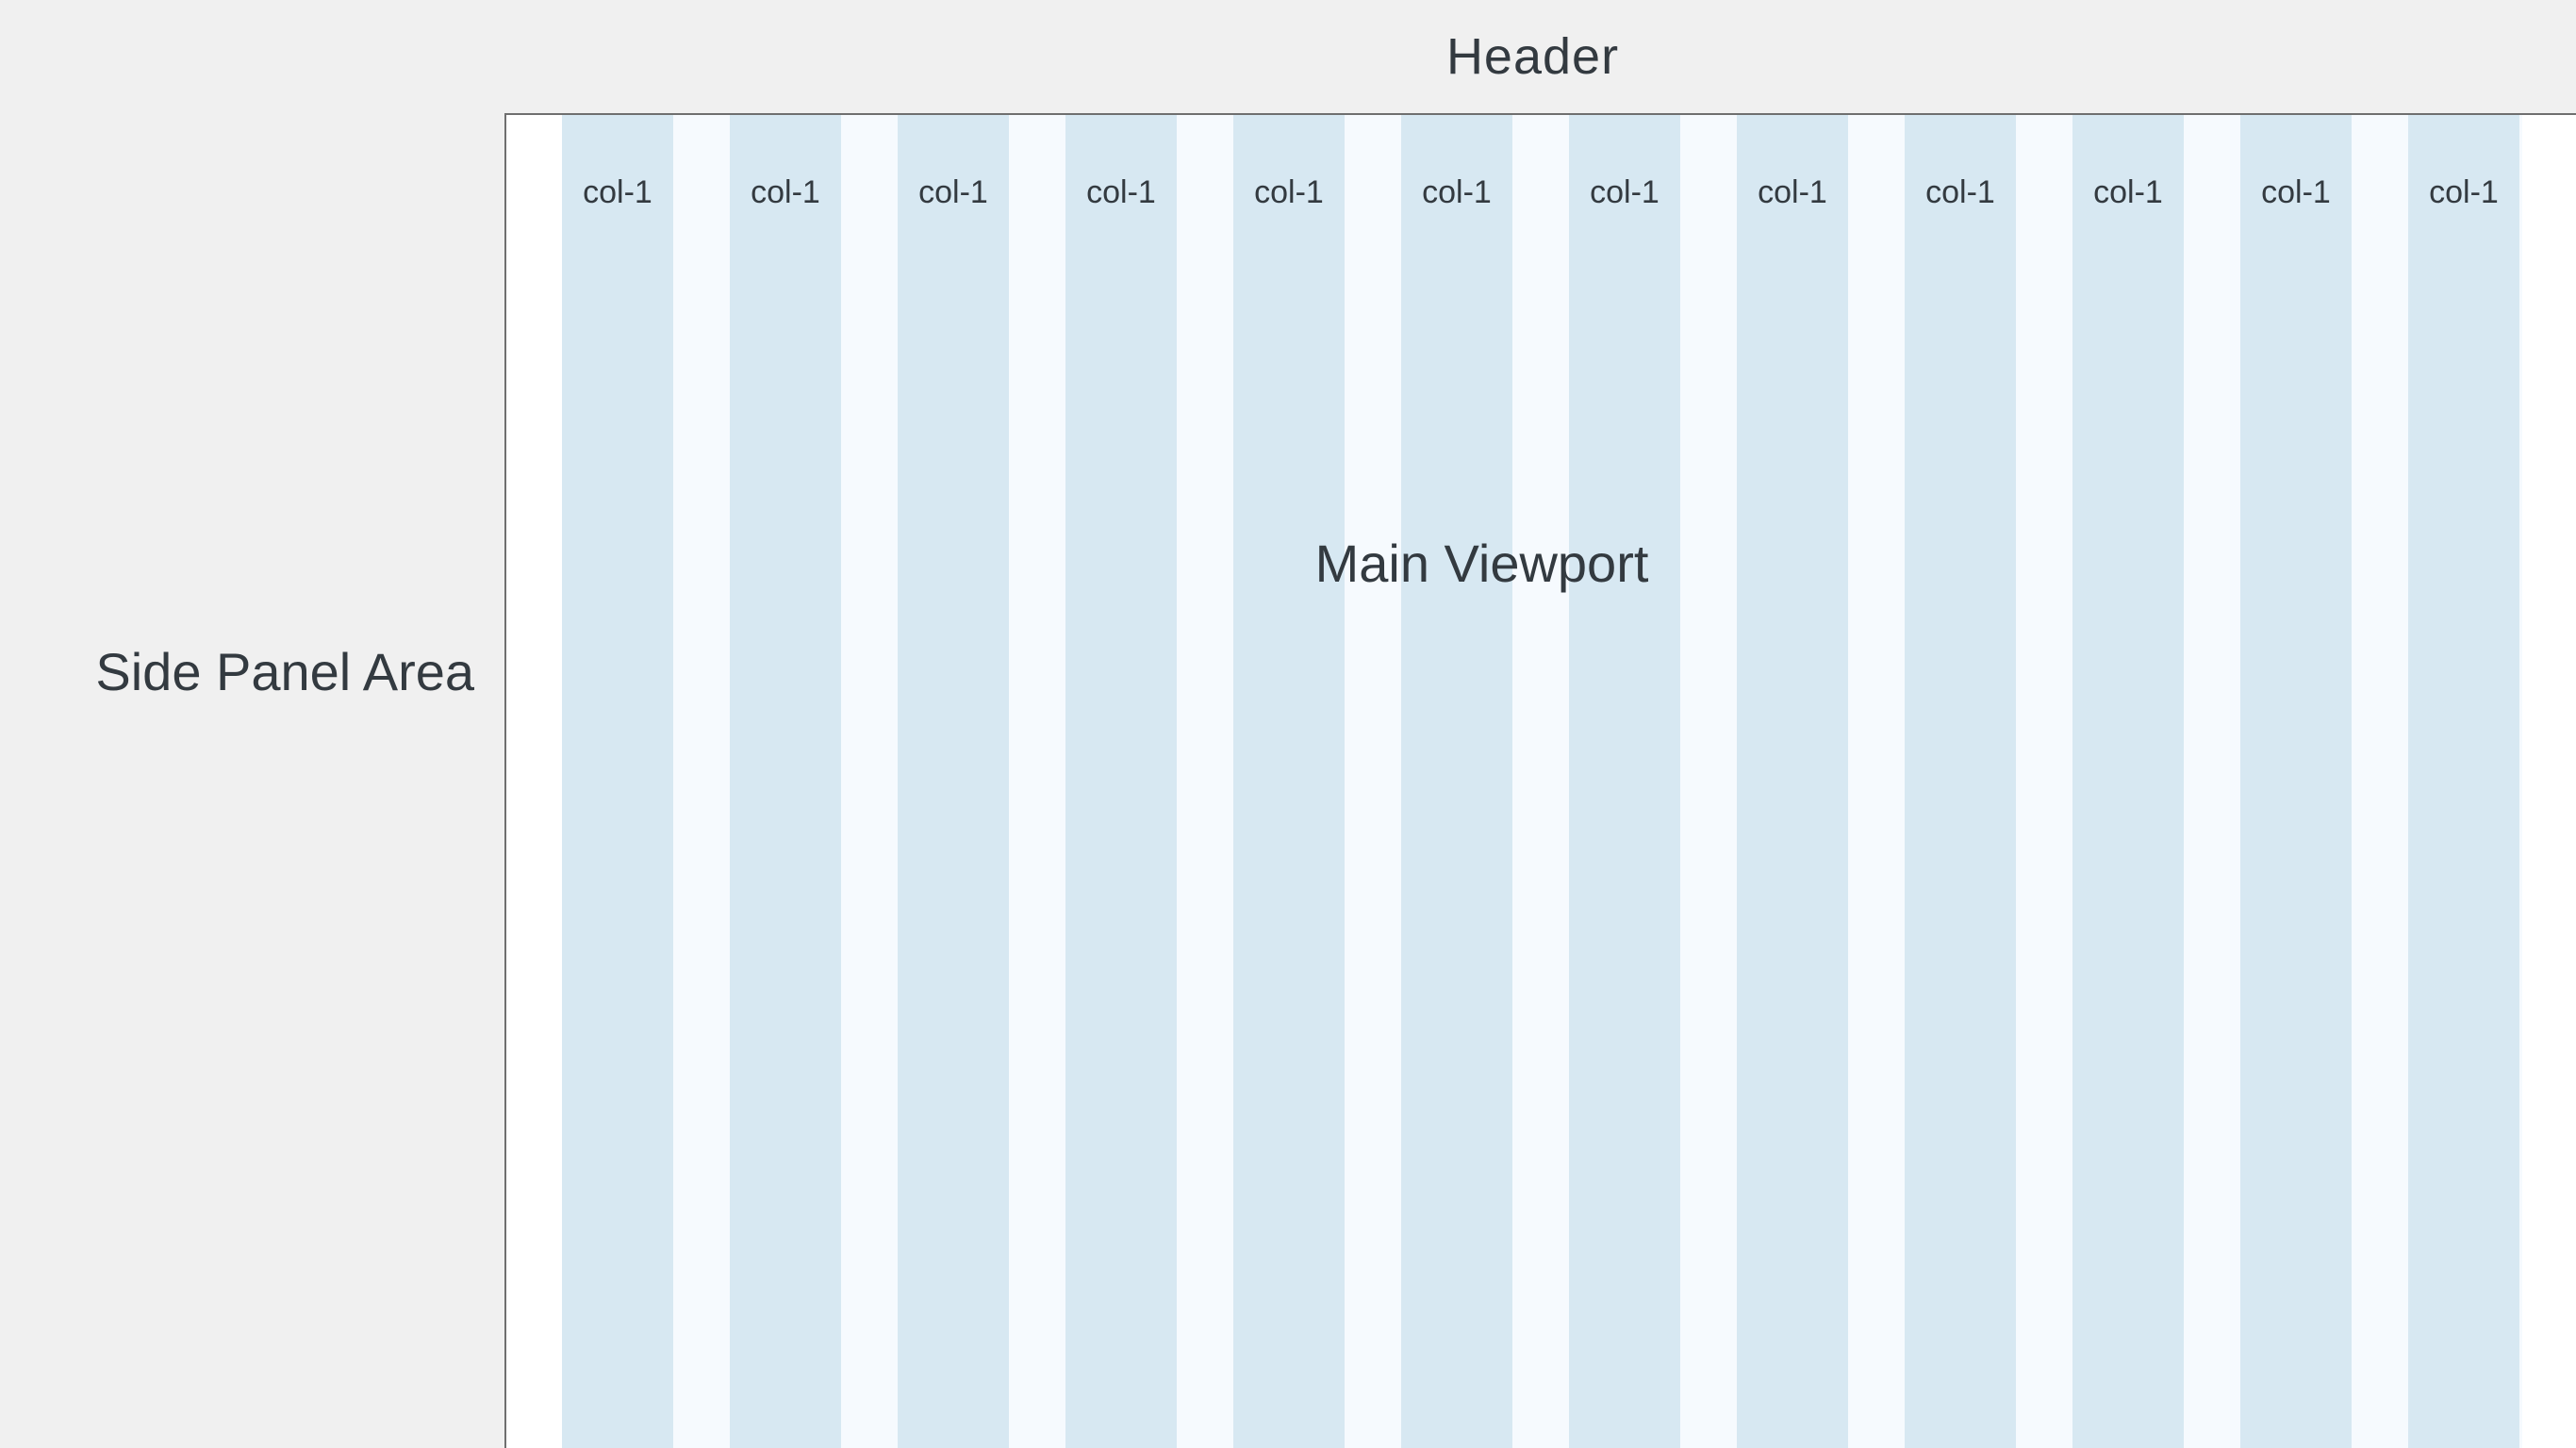 This screenshot has width=2576, height=1448. What do you see at coordinates (1532, 56) in the screenshot?
I see `header-label: Header` at bounding box center [1532, 56].